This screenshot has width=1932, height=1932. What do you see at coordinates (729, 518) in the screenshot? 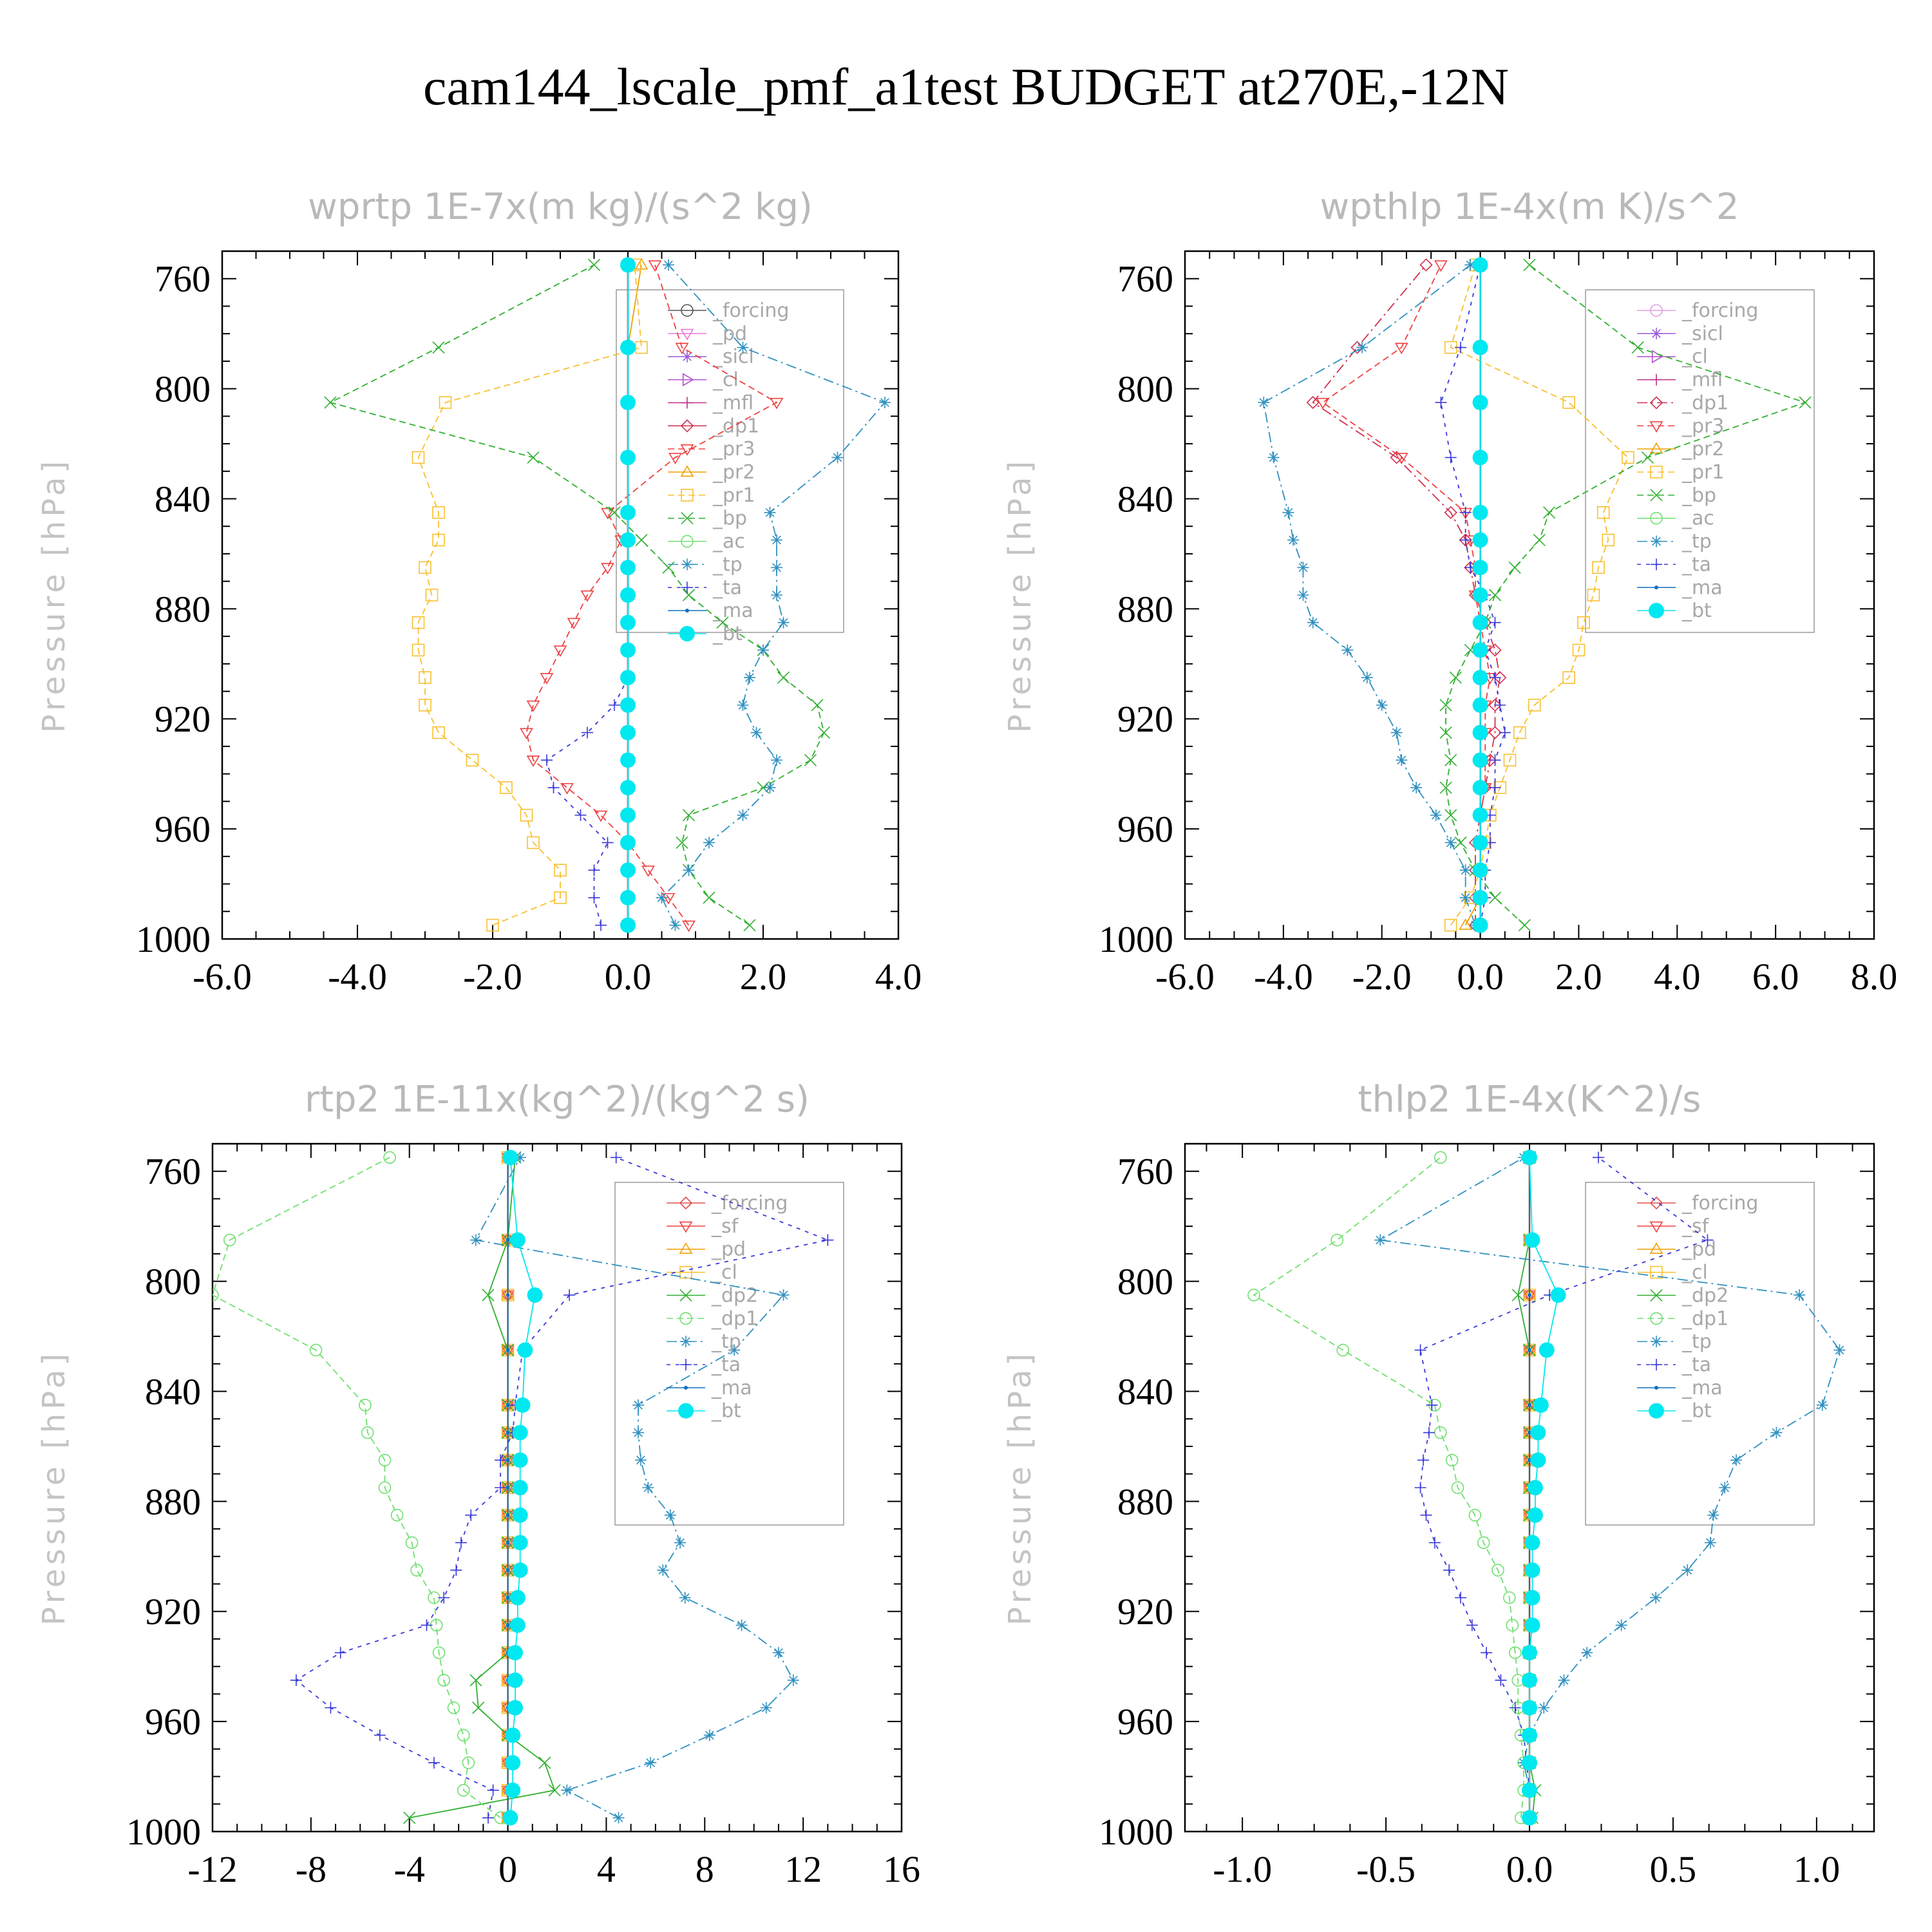
I see `legend-label: _bp` at bounding box center [729, 518].